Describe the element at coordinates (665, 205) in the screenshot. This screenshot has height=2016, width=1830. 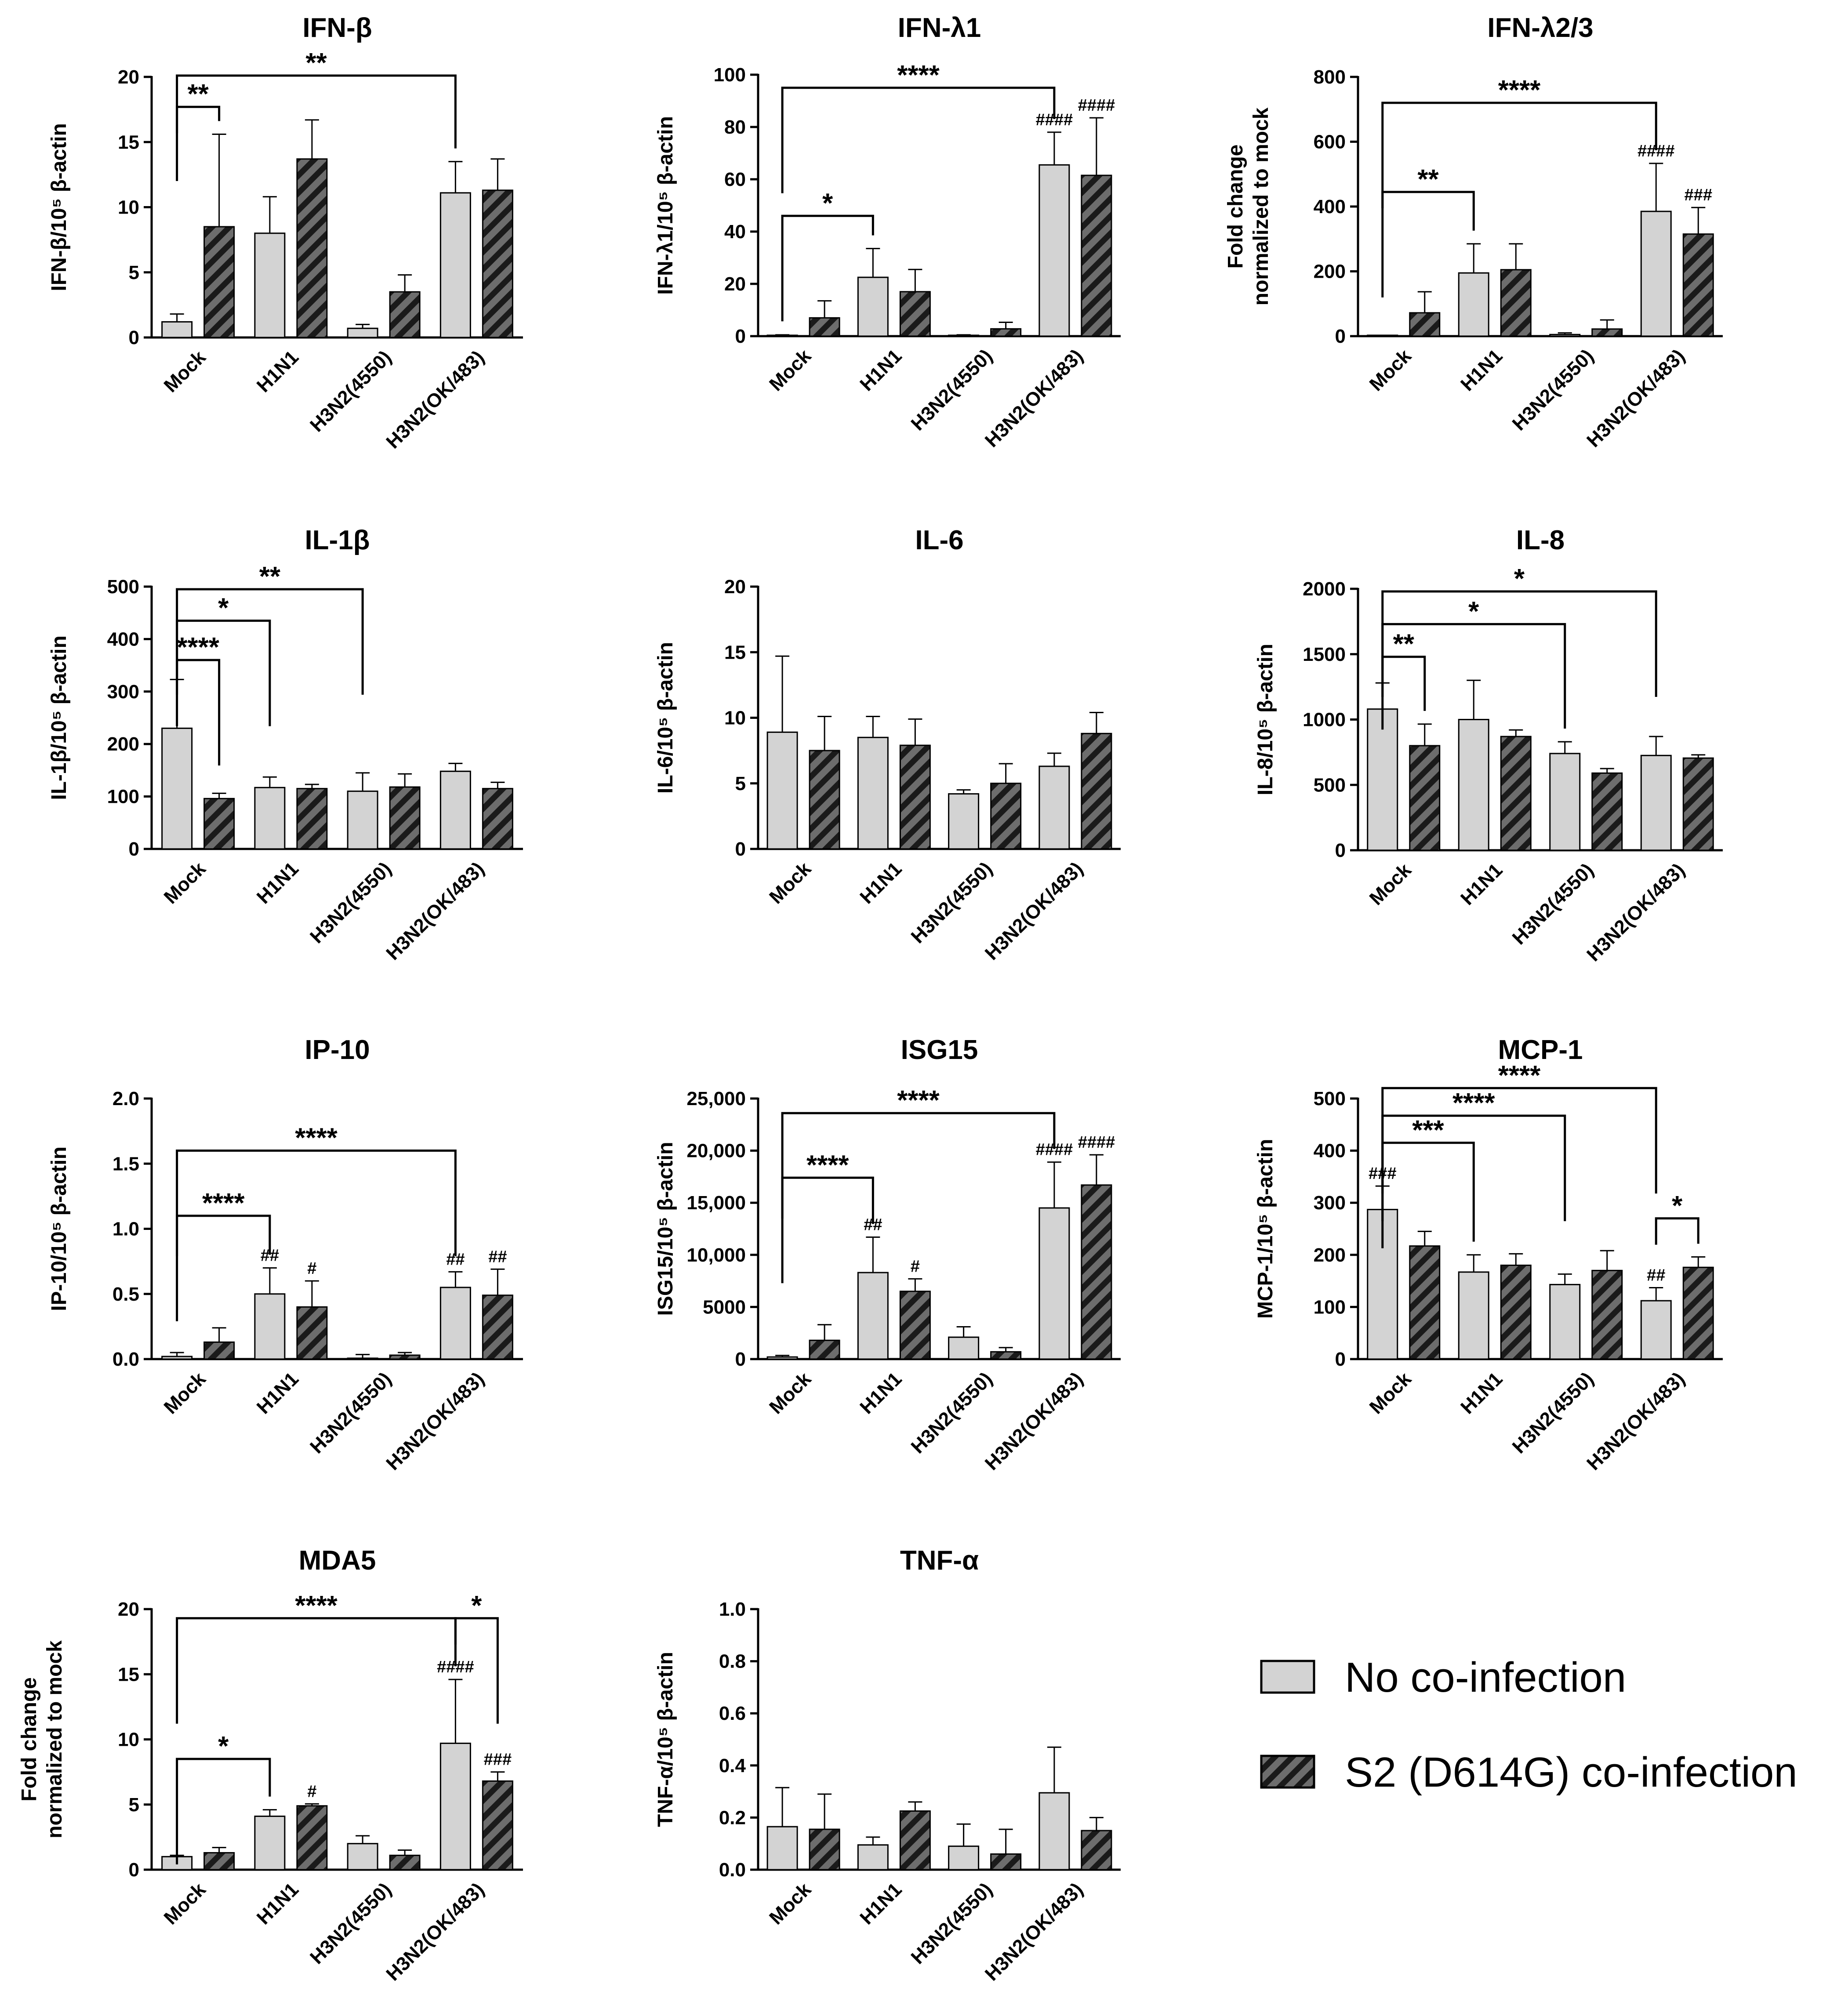
I see `y-axis-label: IFN-λ1/10⁵ β-actin` at that location.